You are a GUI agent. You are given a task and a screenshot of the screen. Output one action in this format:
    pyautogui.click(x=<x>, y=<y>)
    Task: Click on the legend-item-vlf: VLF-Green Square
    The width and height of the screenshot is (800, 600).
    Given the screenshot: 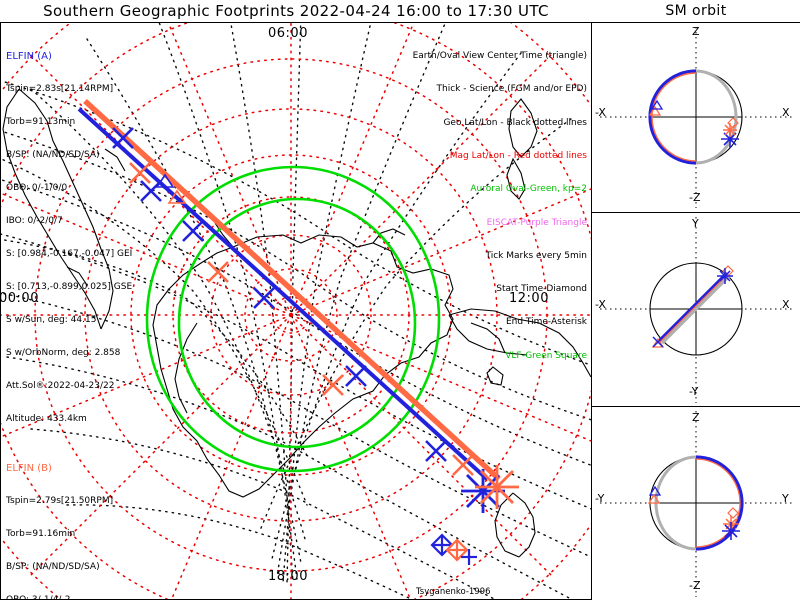 What is the action you would take?
    pyautogui.click(x=546, y=355)
    